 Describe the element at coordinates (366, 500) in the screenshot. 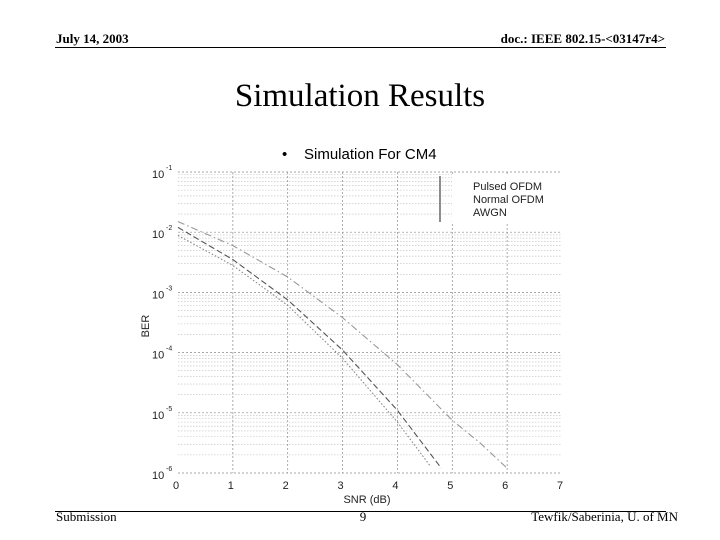

I see `x-axis-label: SNR (dB)` at that location.